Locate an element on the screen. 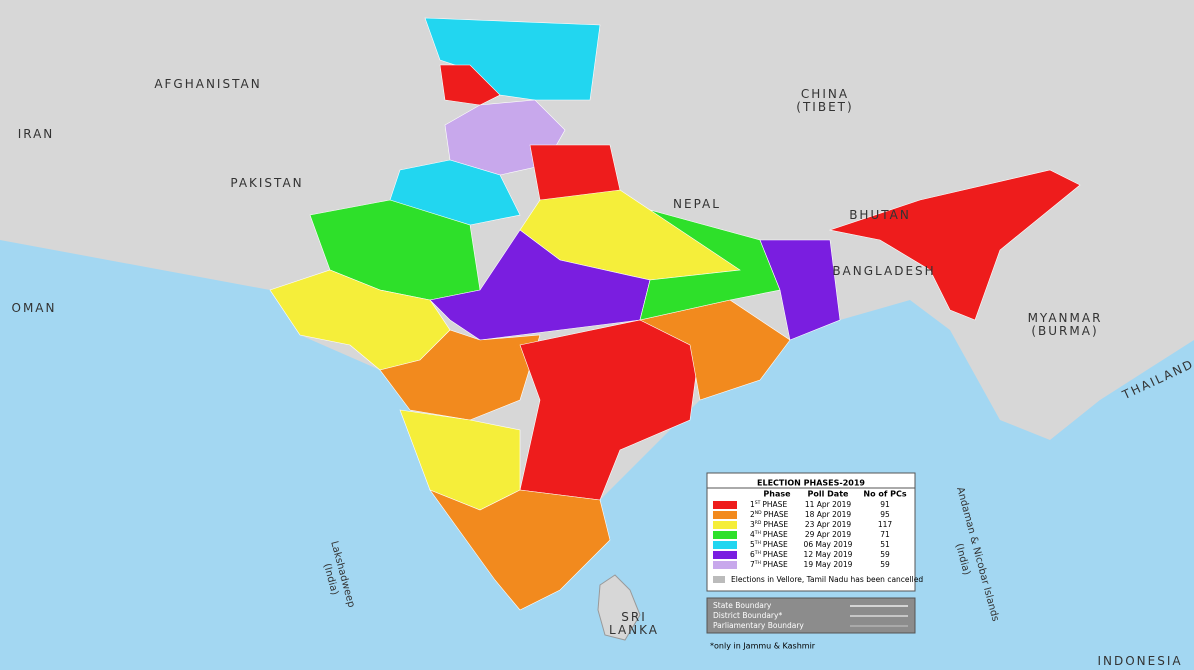  country-label: NEPAL is located at coordinates (697, 204).